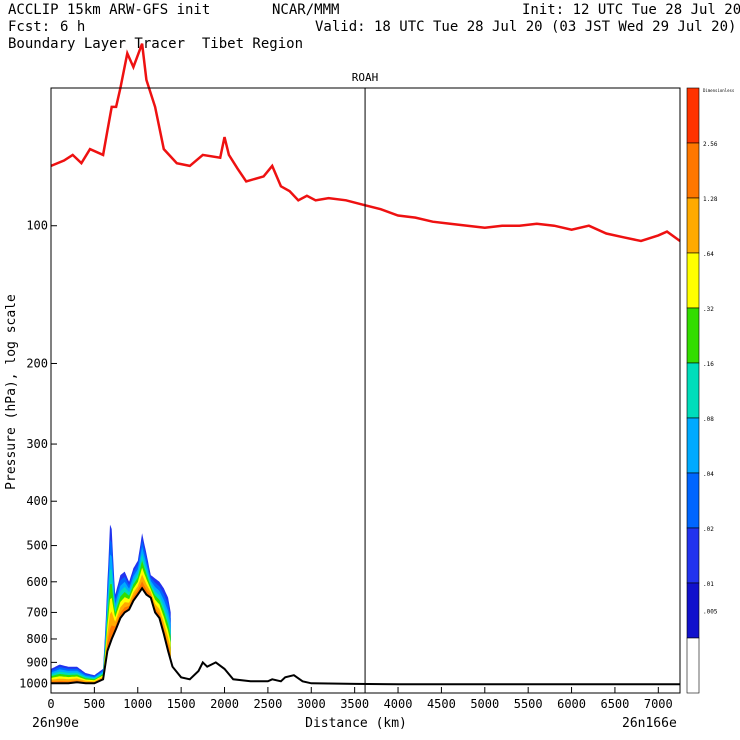 This screenshot has width=740, height=740. Describe the element at coordinates (311, 704) in the screenshot. I see `x-tick-label-6: 3000` at that location.